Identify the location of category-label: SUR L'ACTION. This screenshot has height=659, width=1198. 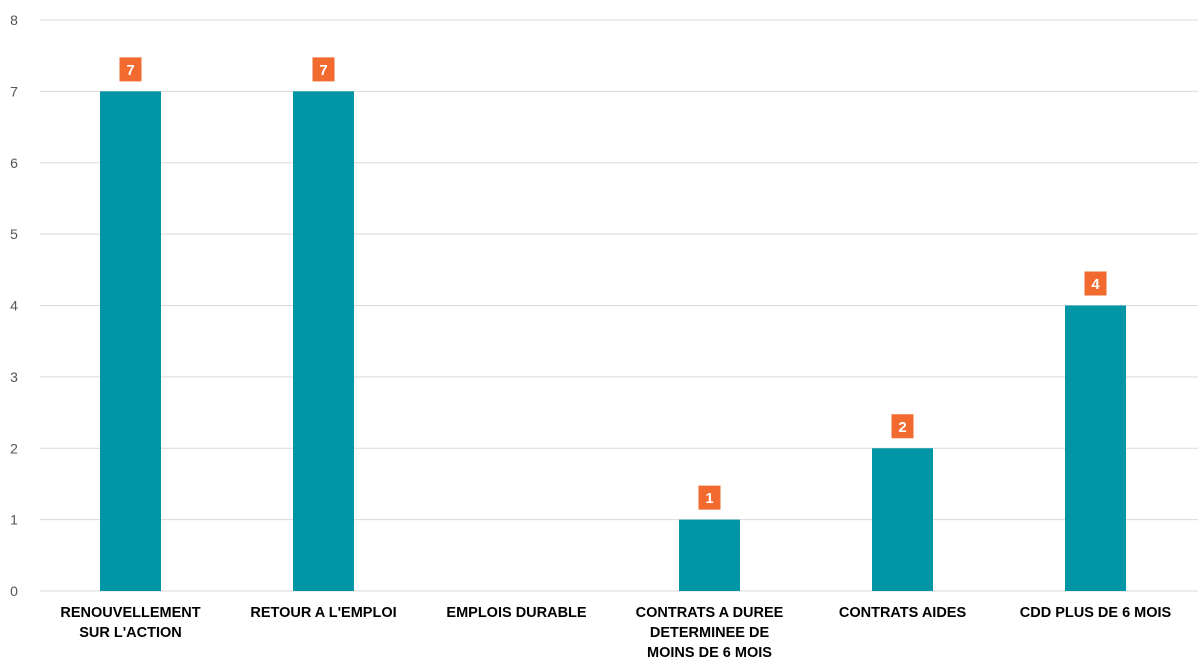
(130, 633).